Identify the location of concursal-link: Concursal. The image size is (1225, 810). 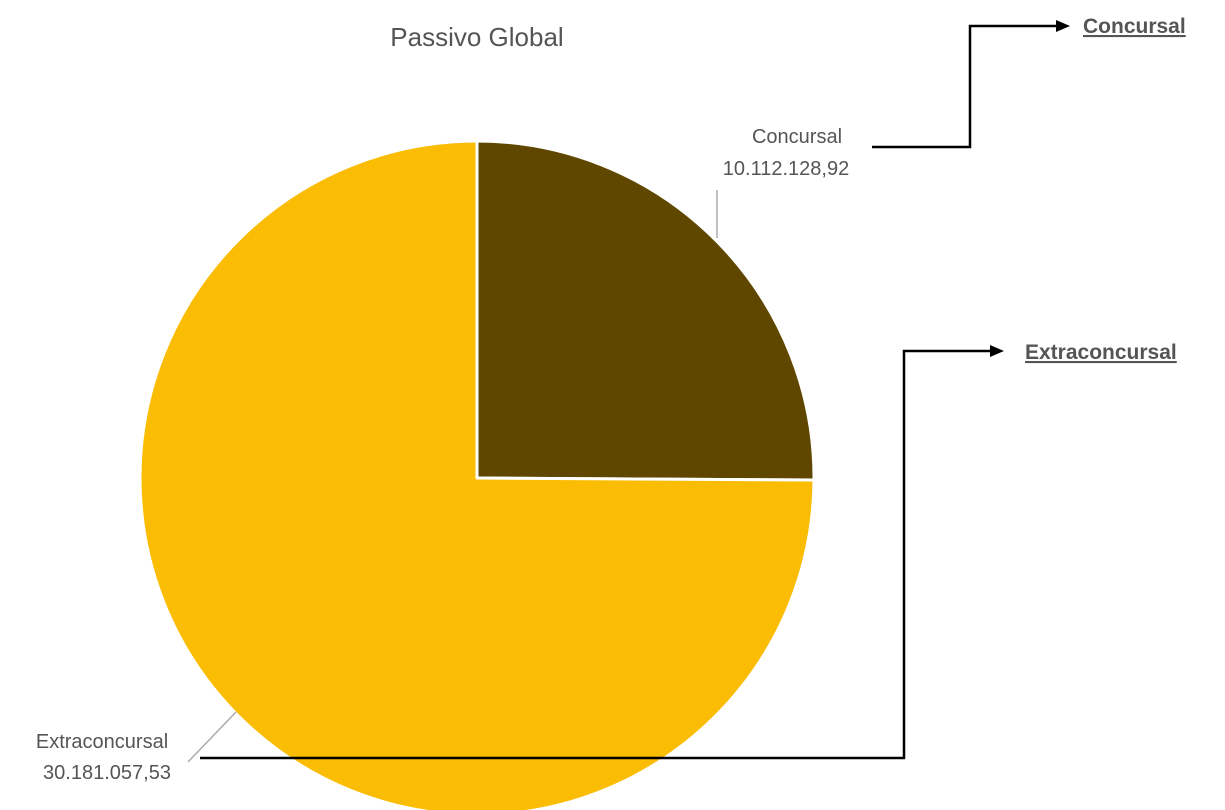
(1134, 26).